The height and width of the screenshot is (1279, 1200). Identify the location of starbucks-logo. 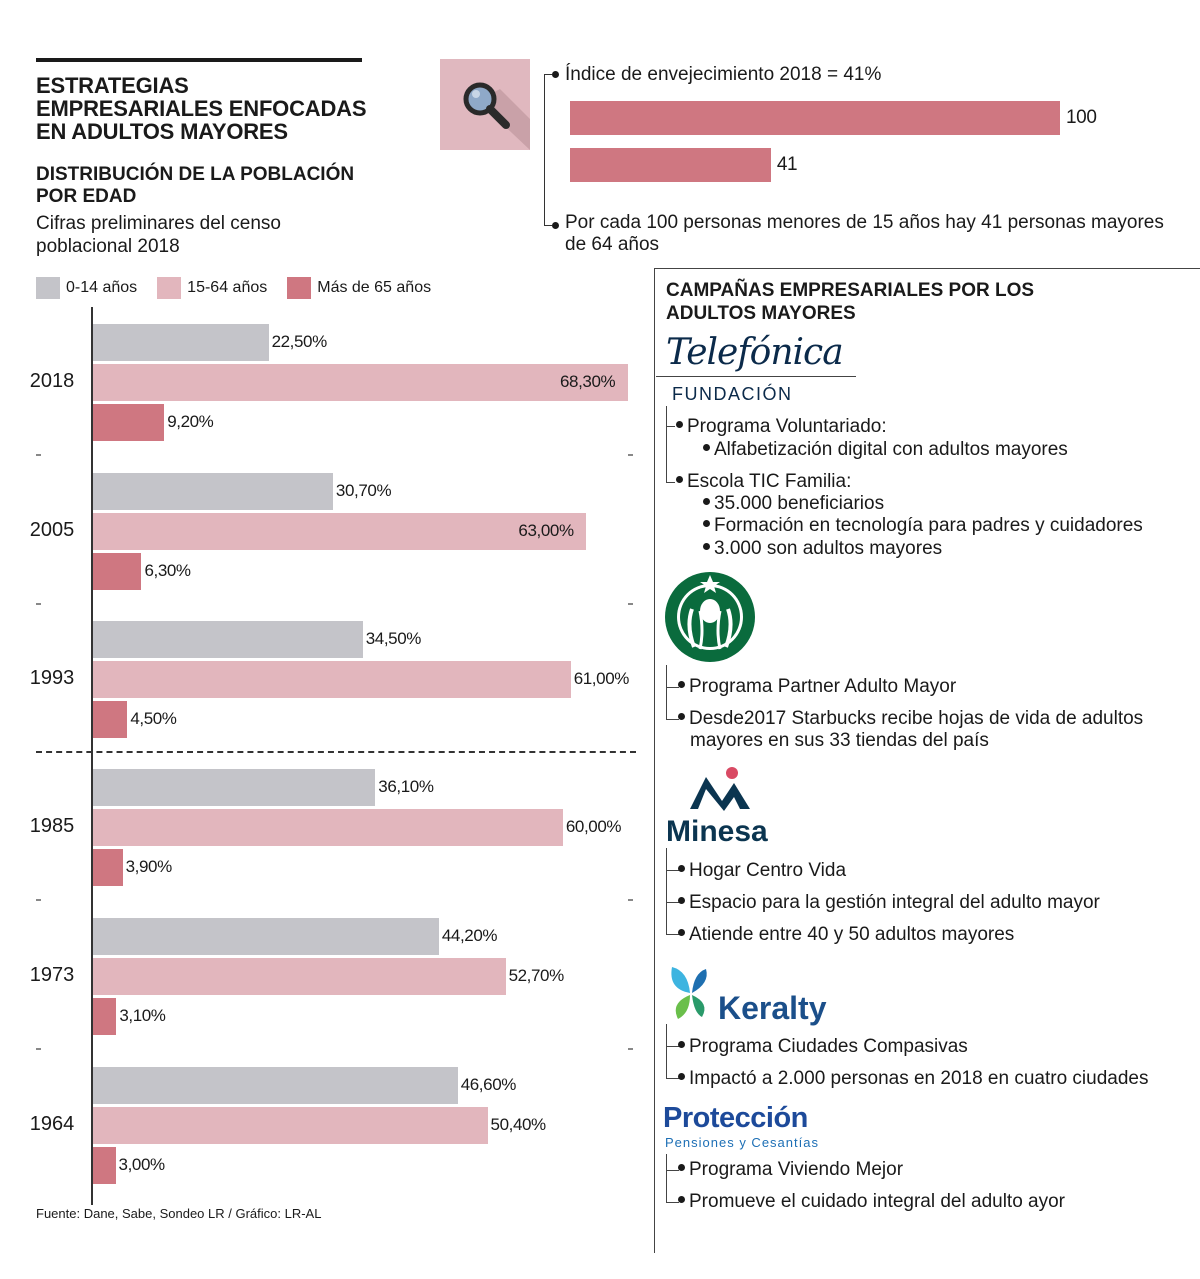
(710, 619).